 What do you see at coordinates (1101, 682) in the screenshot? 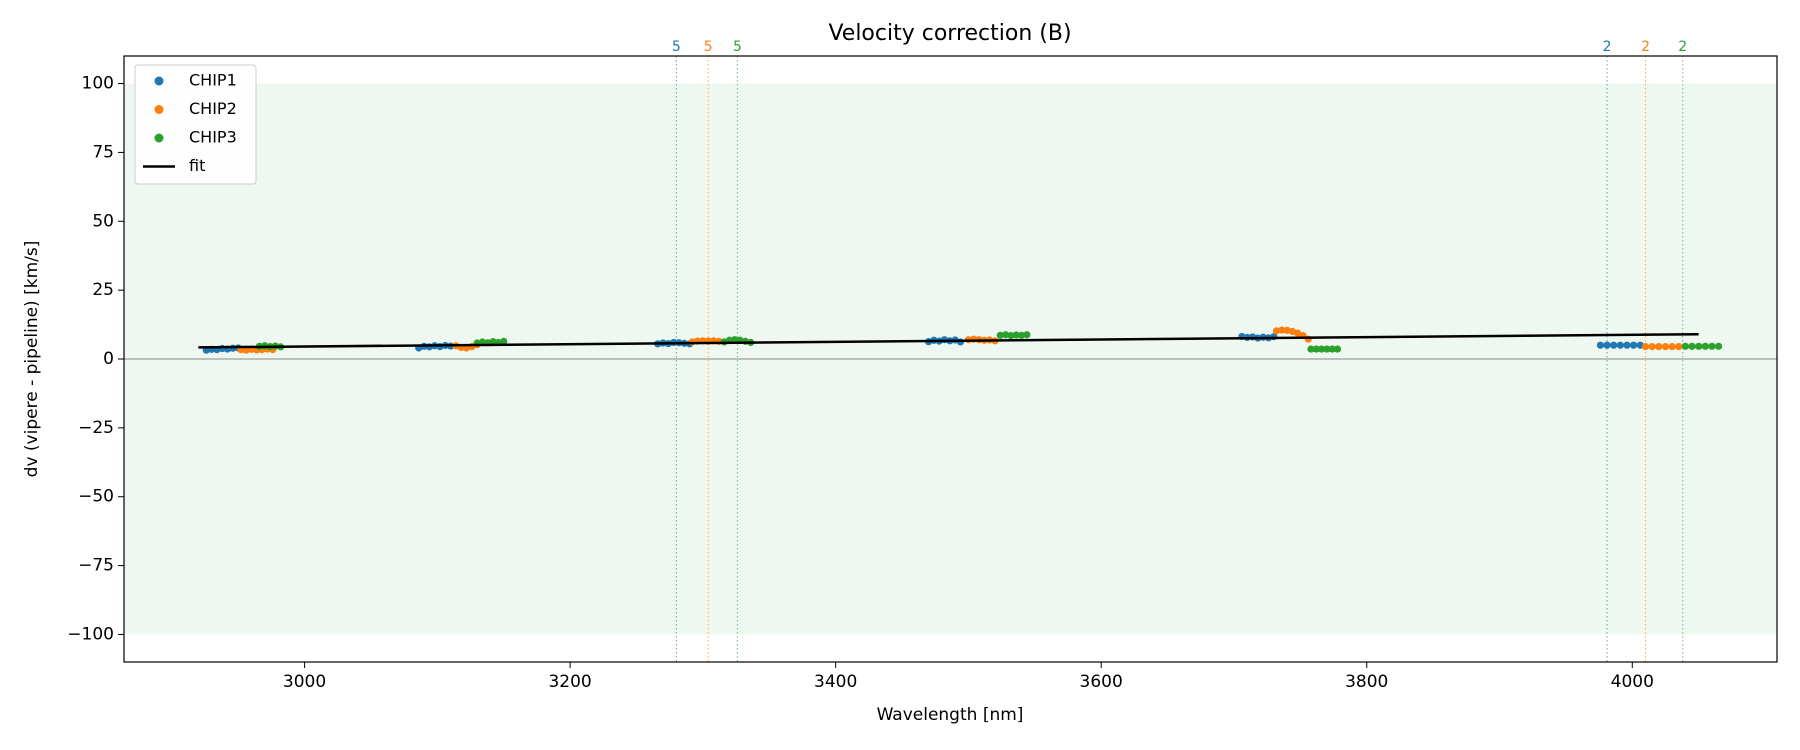
I see `x-tick-label: 3600` at bounding box center [1101, 682].